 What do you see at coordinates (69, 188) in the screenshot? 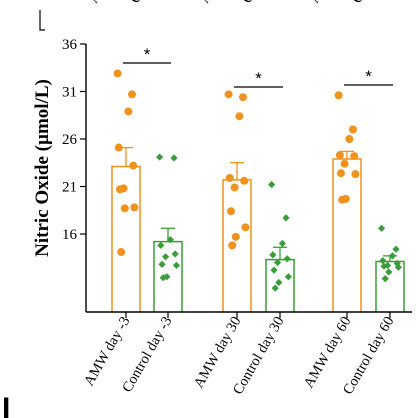
I see `y-tick-label: 21` at bounding box center [69, 188].